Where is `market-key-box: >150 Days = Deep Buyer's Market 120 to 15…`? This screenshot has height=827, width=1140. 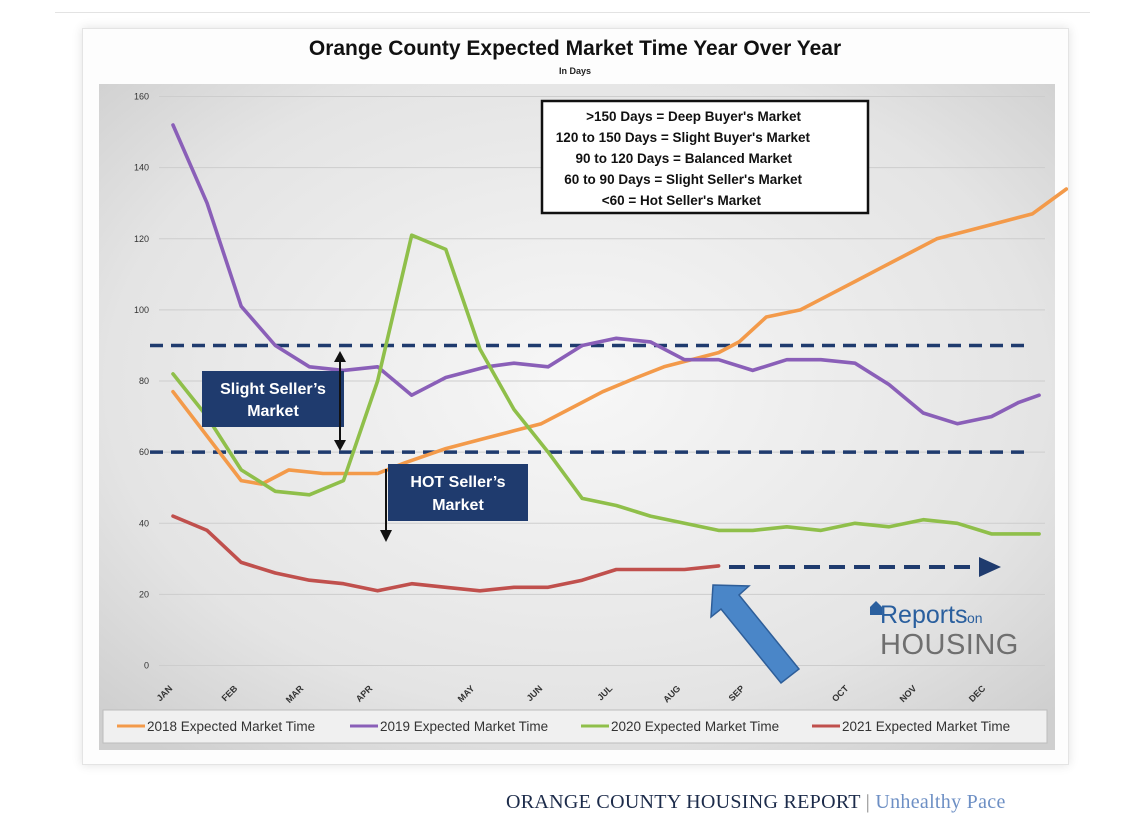
market-key-box: >150 Days = Deep Buyer's Market 120 to 15… is located at coordinates (705, 157).